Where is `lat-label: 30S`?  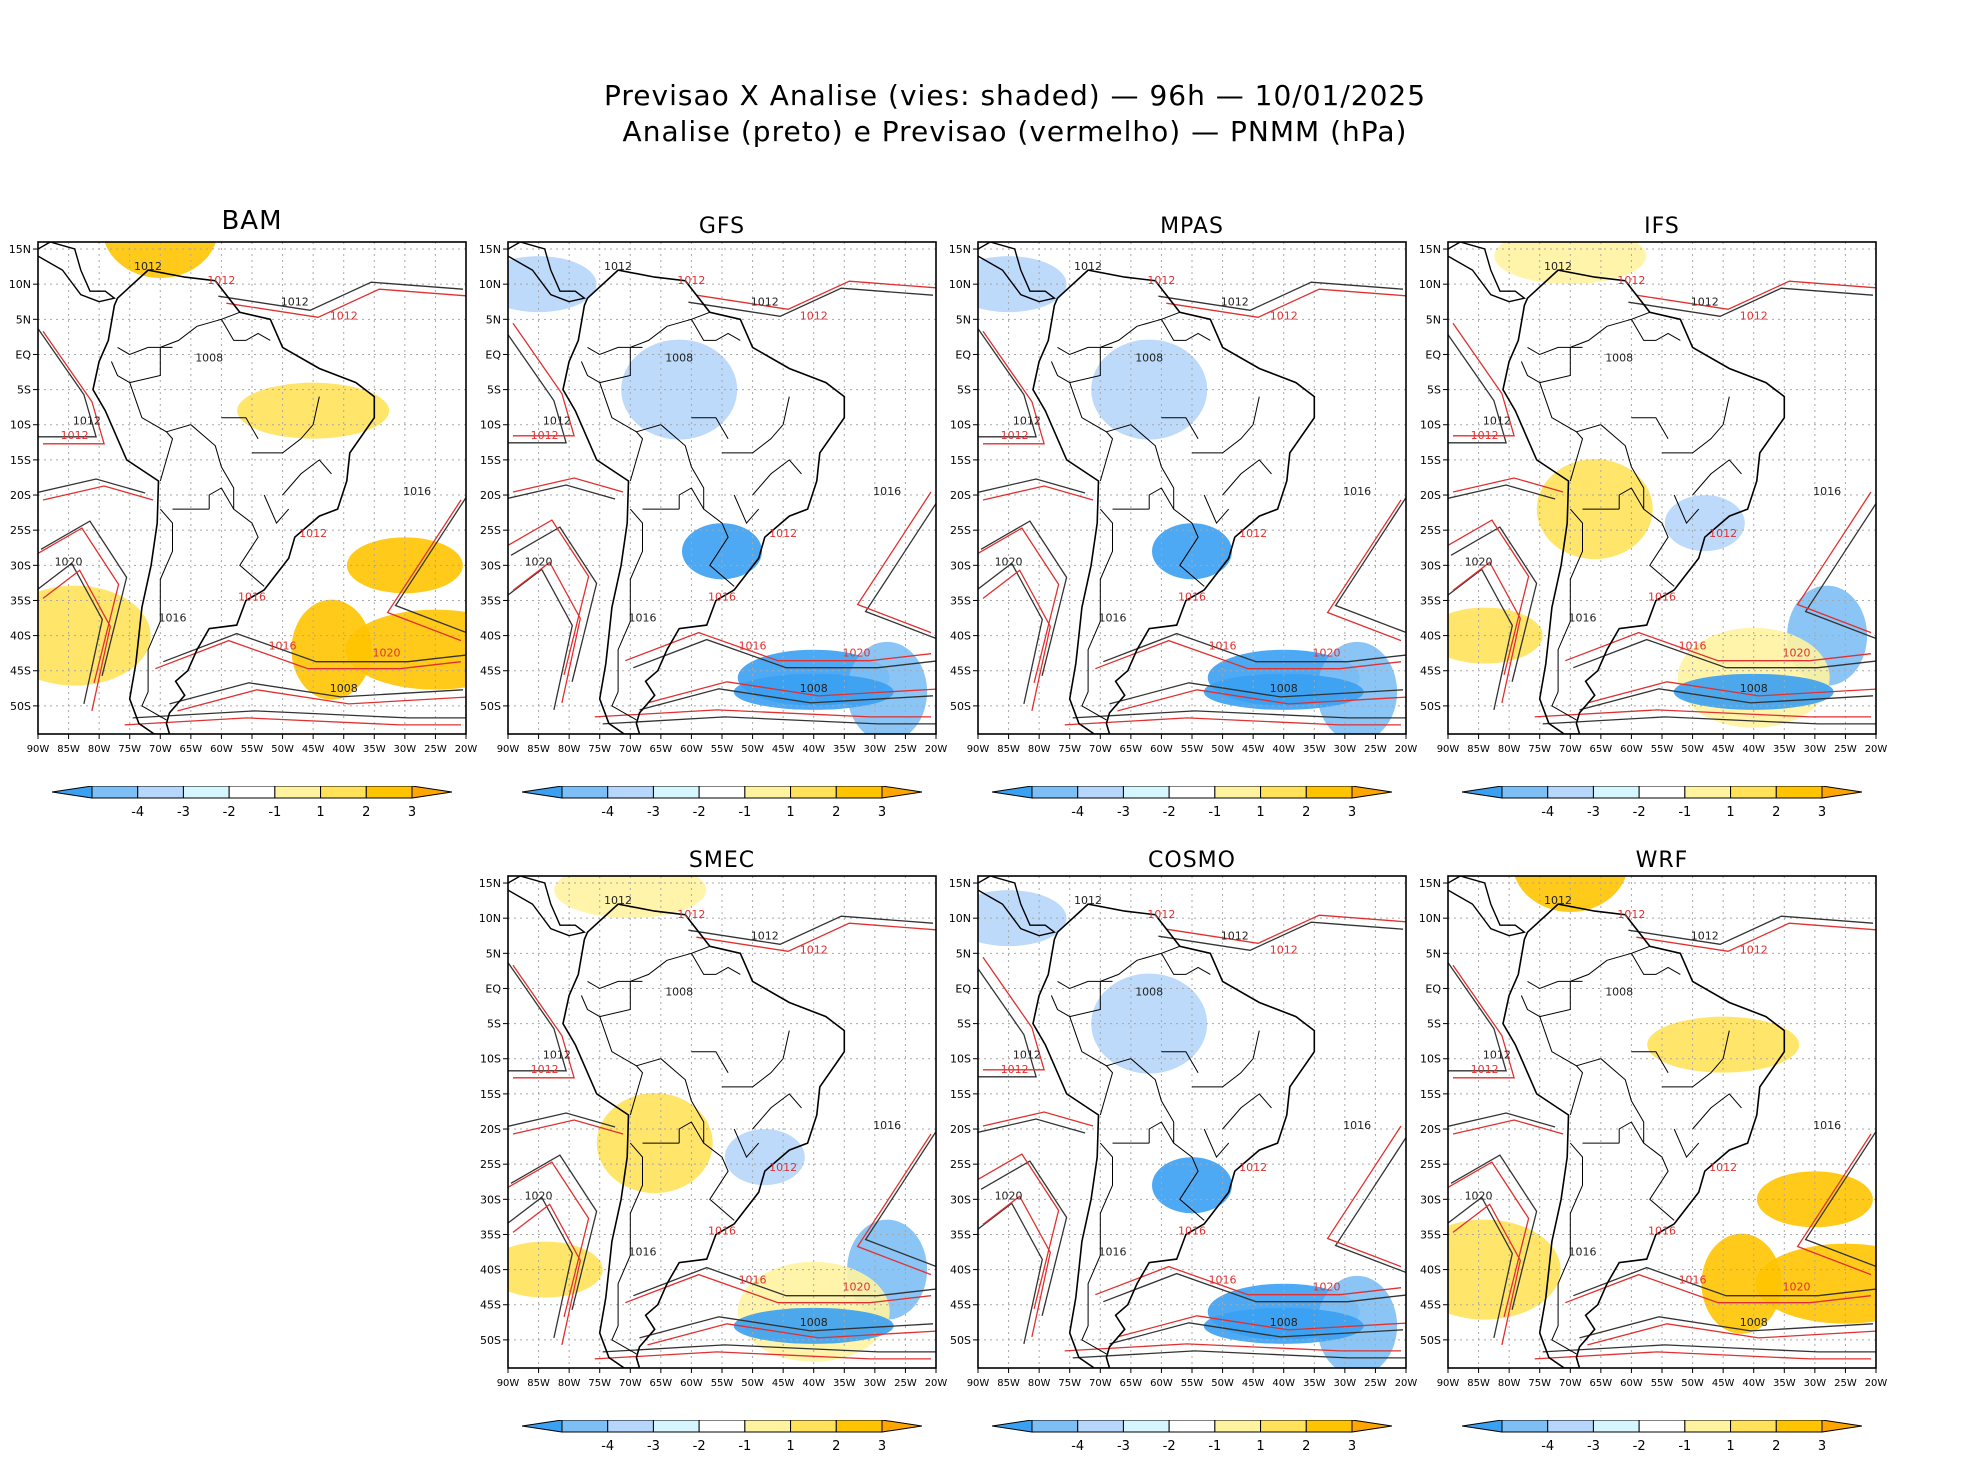 lat-label: 30S is located at coordinates (490, 565).